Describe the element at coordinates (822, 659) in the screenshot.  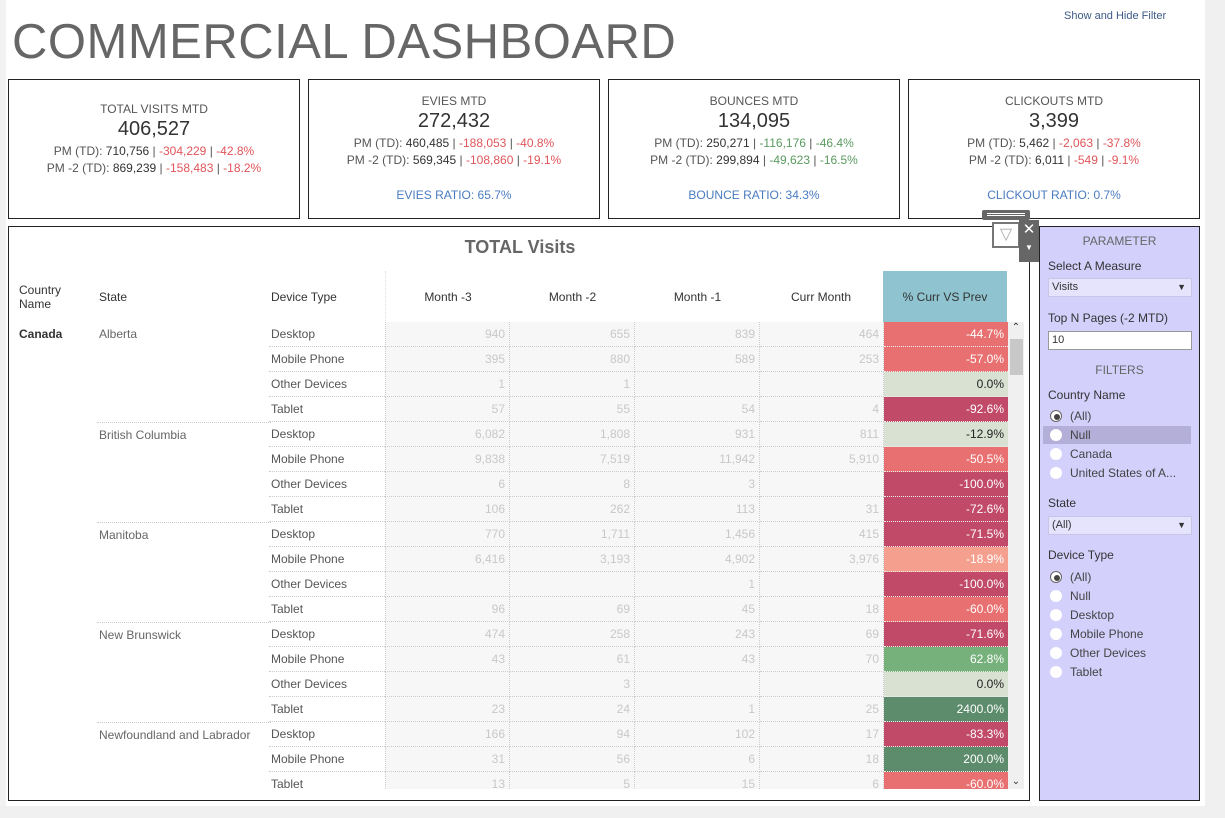
I see `curr-month-cell: 70` at that location.